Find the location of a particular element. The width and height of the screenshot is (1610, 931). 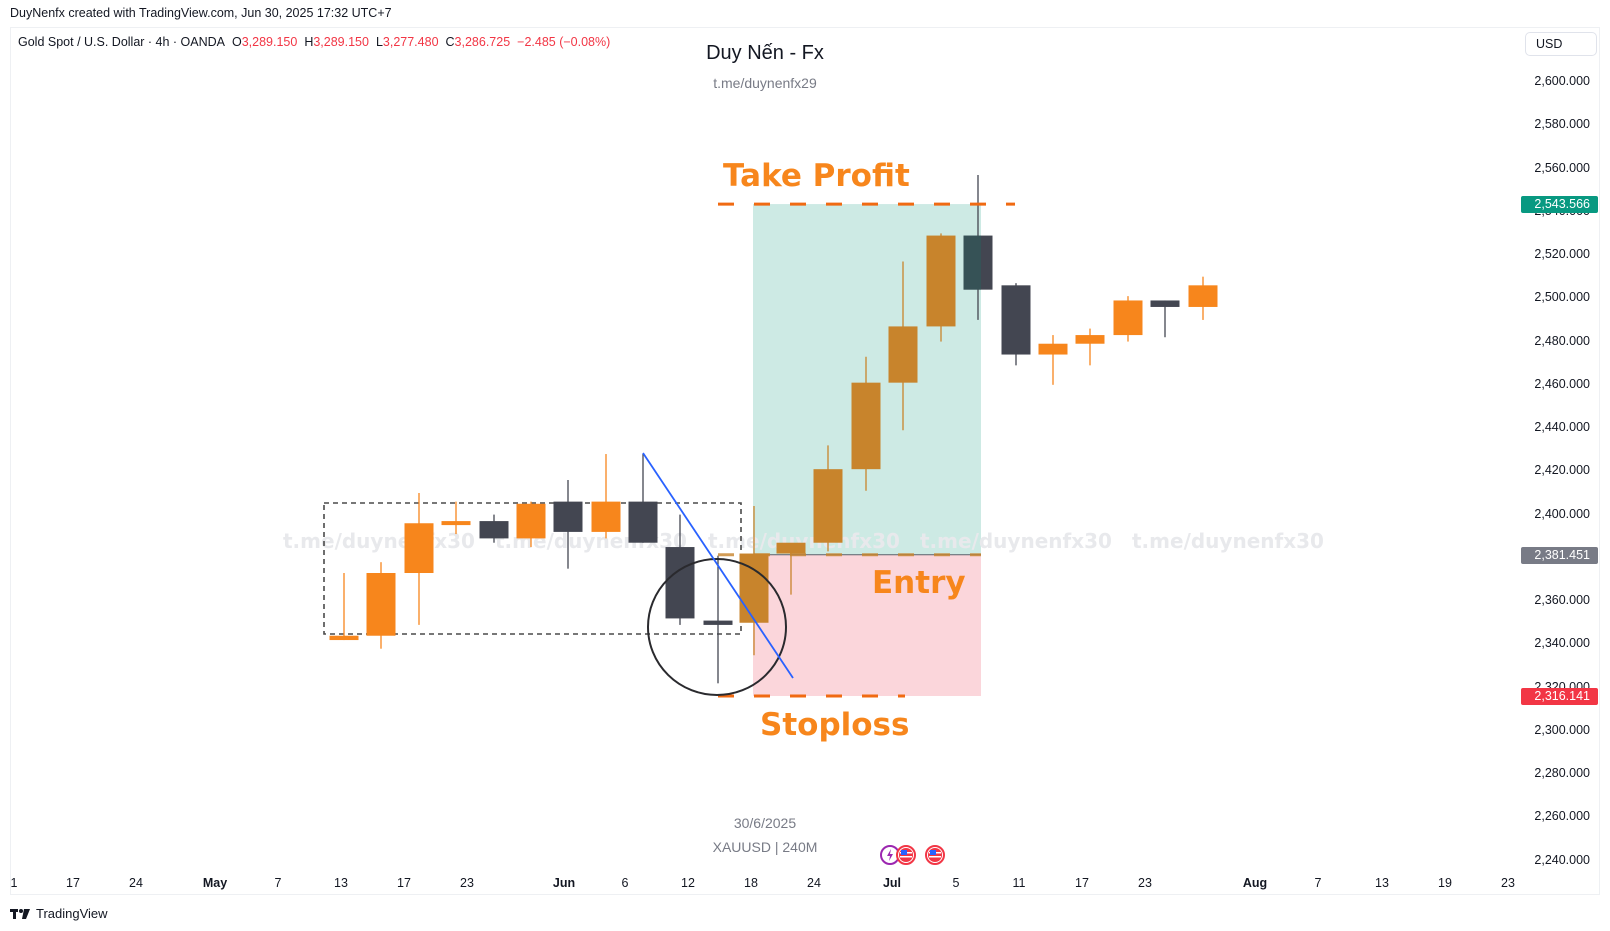

currency-button: USD is located at coordinates (1561, 44).